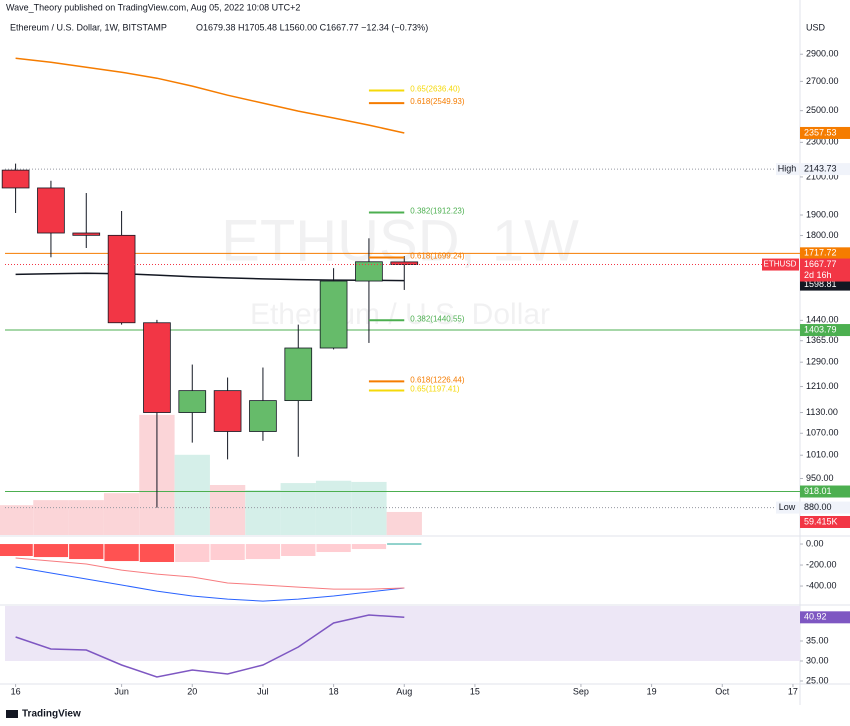 This screenshot has height=726, width=850. I want to click on x-tick-label: 17, so click(793, 691).